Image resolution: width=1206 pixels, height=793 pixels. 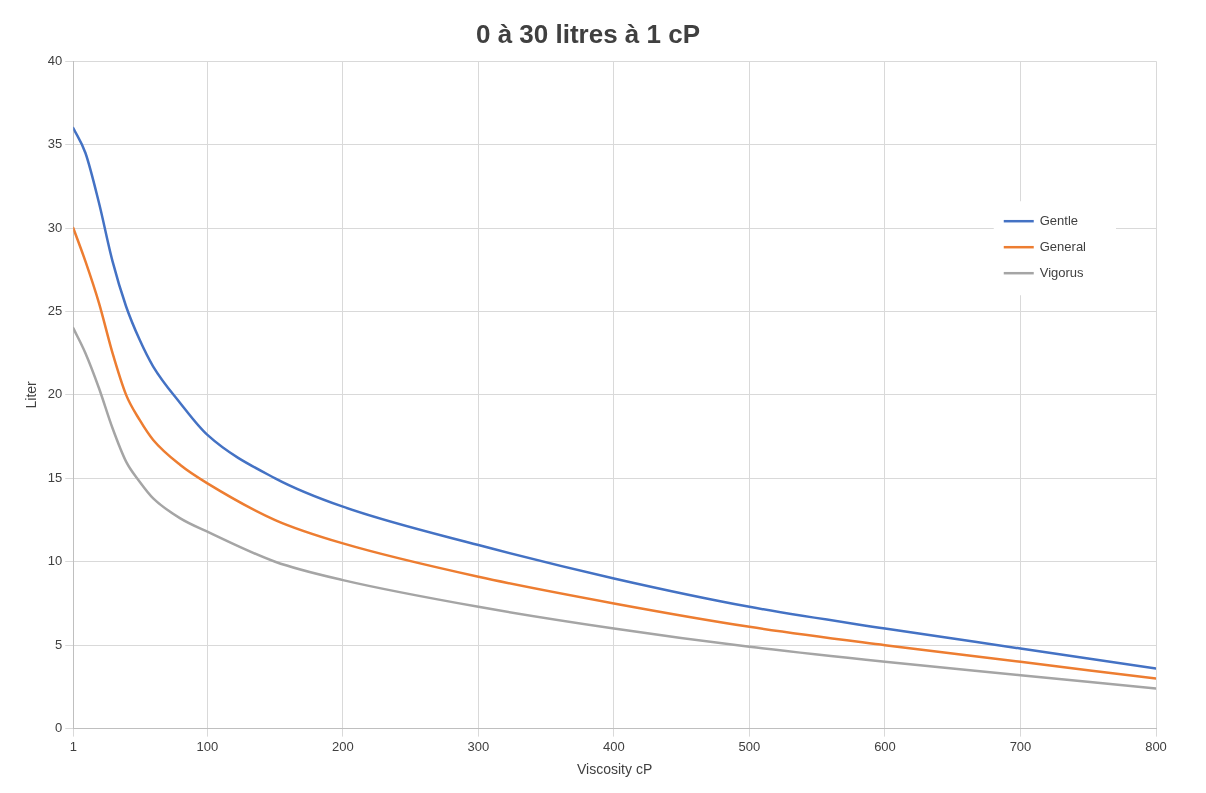 I want to click on x-tick-label: 600, so click(x=885, y=746).